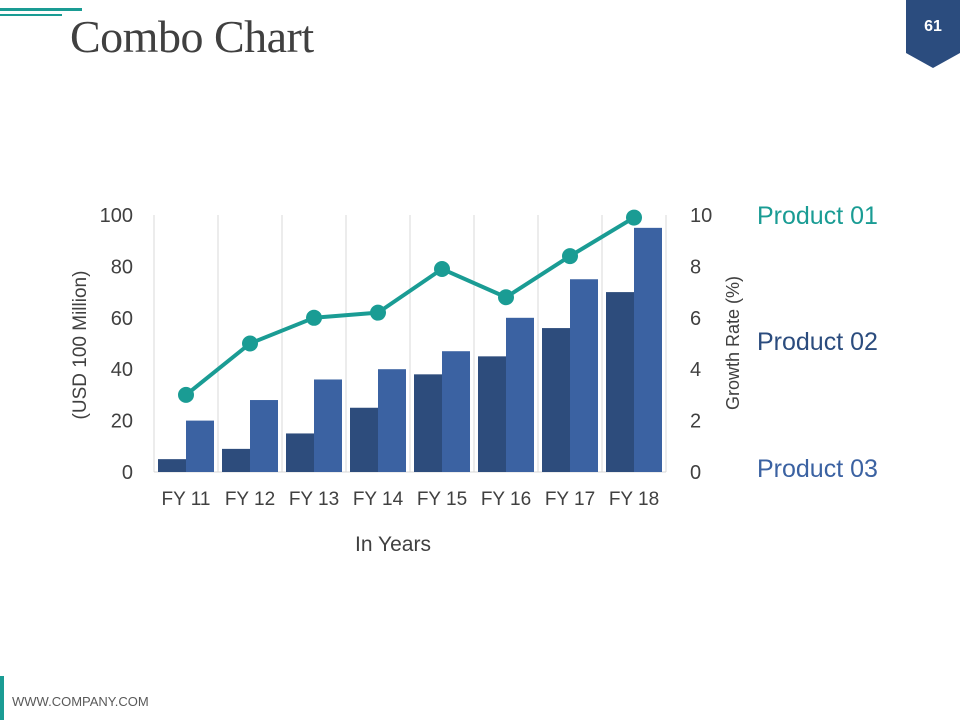  Describe the element at coordinates (122, 319) in the screenshot. I see `y-tick-label: 60` at that location.